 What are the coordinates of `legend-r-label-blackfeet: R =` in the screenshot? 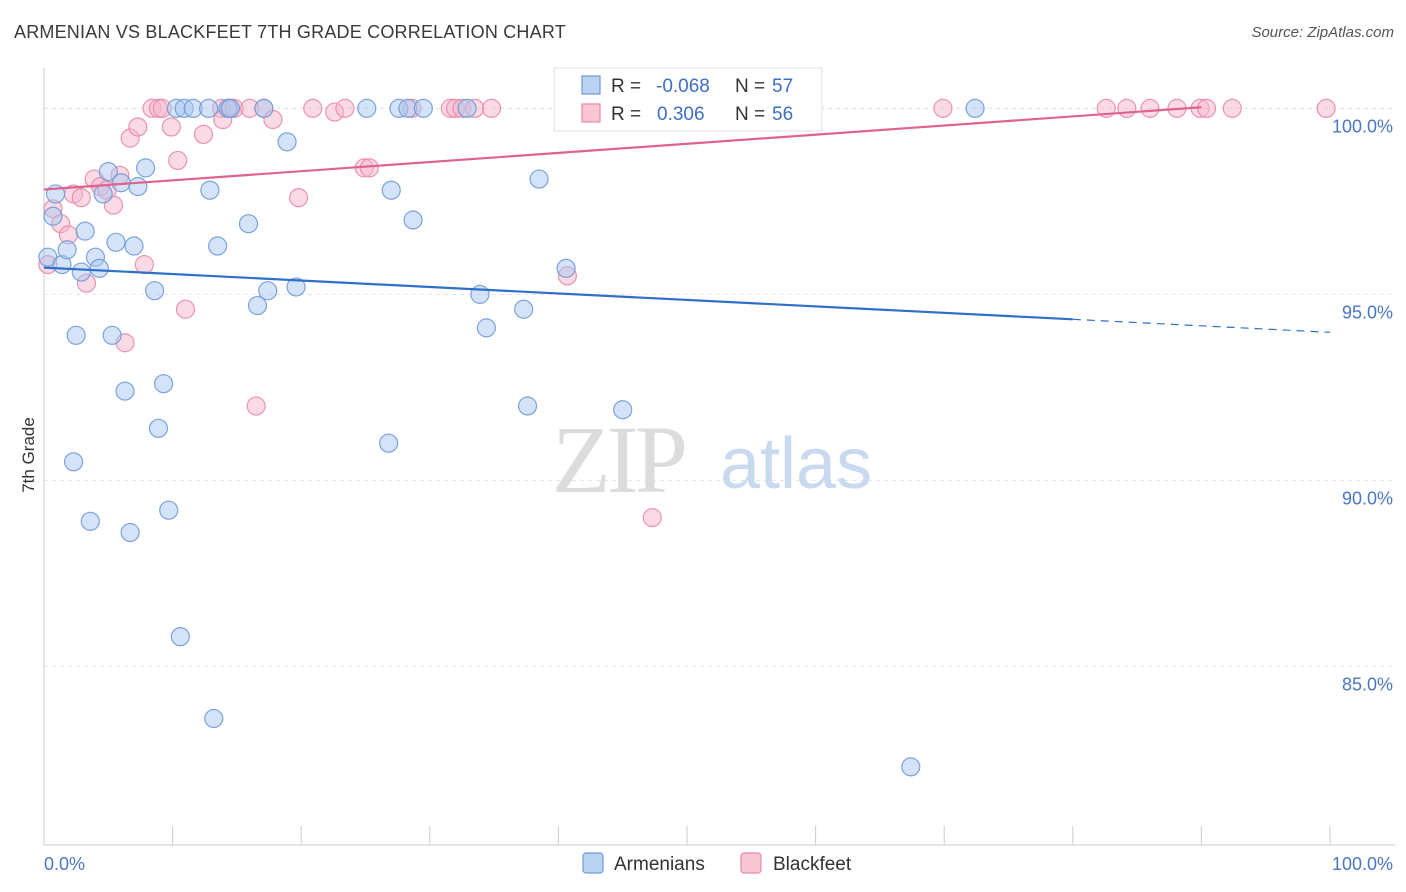 It's located at (626, 114).